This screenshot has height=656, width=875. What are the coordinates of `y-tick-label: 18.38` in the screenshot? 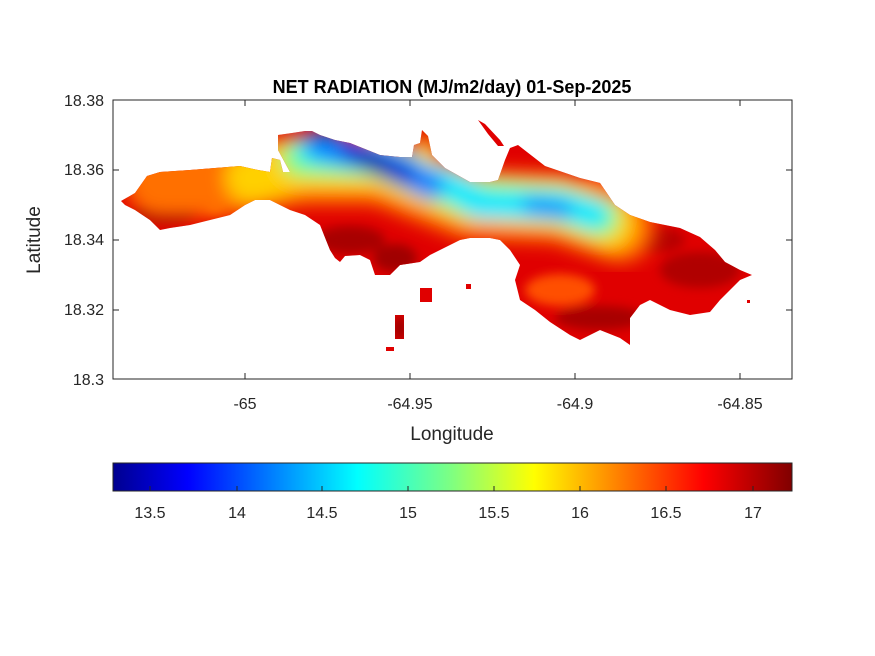 It's located at (84, 101).